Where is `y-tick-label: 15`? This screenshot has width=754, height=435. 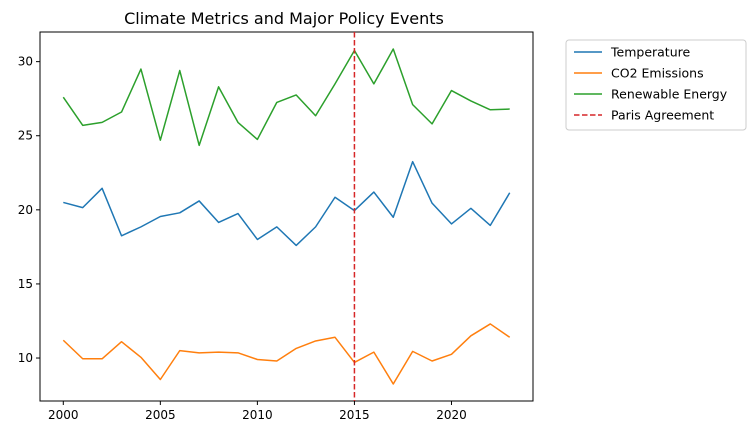
y-tick-label: 15 is located at coordinates (25, 284).